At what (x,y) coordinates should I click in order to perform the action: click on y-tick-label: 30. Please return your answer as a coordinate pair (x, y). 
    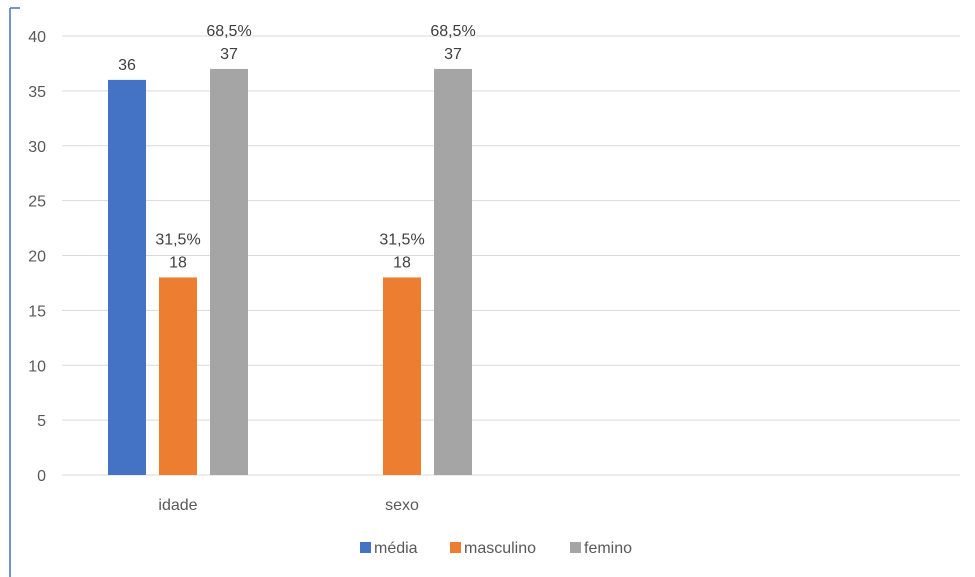
    Looking at the image, I should click on (37, 147).